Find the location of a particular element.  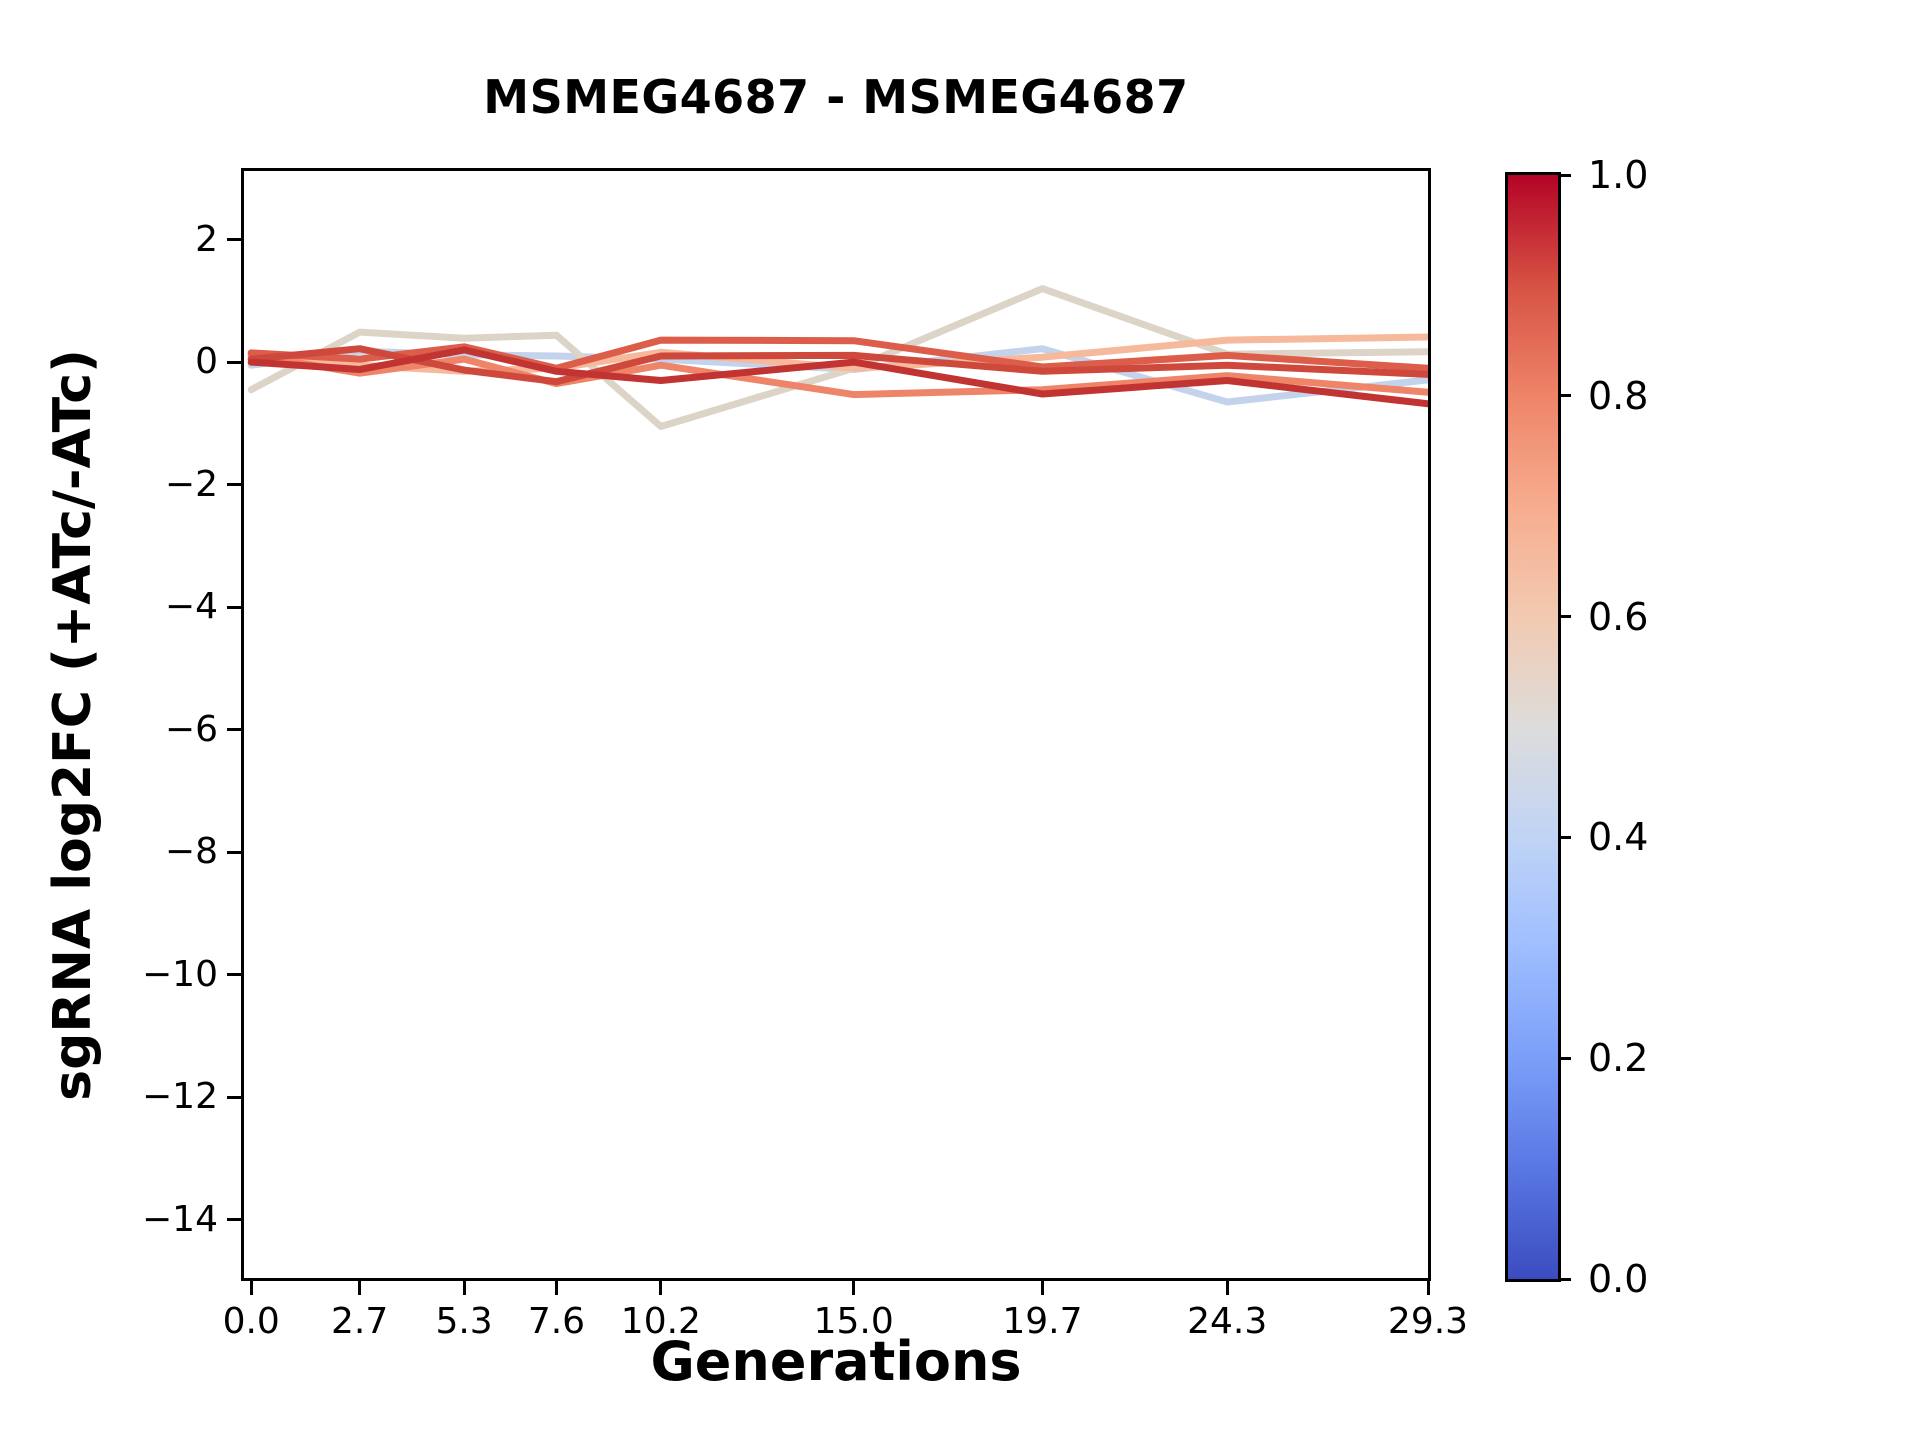

chart-svg is located at coordinates (837, 357).